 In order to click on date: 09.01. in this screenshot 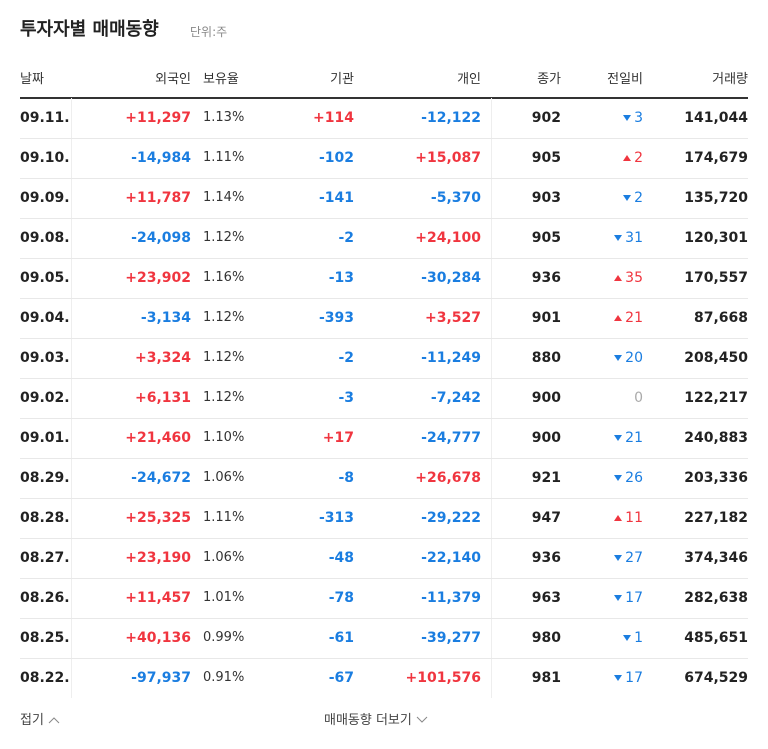, I will do `click(45, 438)`.